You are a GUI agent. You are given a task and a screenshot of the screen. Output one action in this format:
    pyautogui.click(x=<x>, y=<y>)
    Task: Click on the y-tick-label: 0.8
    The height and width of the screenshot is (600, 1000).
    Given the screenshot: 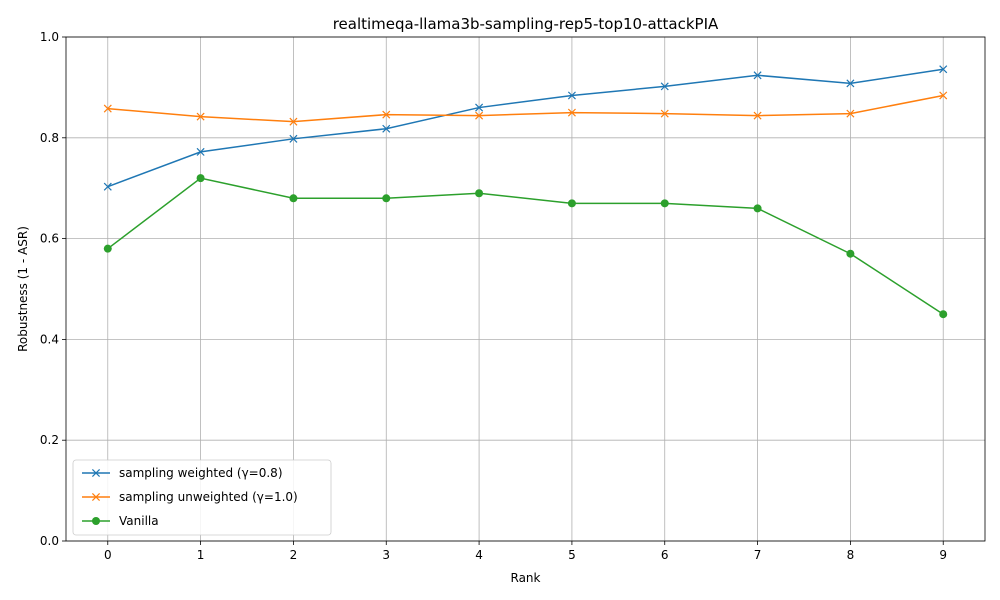 What is the action you would take?
    pyautogui.click(x=49, y=138)
    